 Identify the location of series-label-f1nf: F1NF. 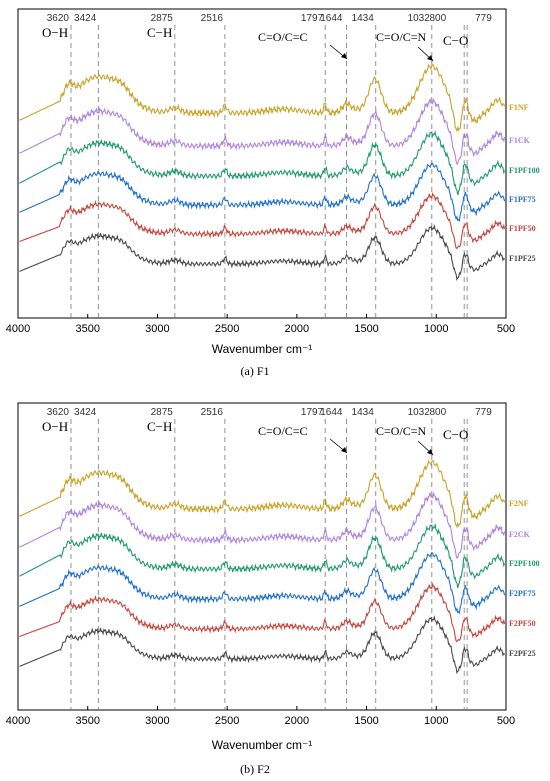
(519, 107).